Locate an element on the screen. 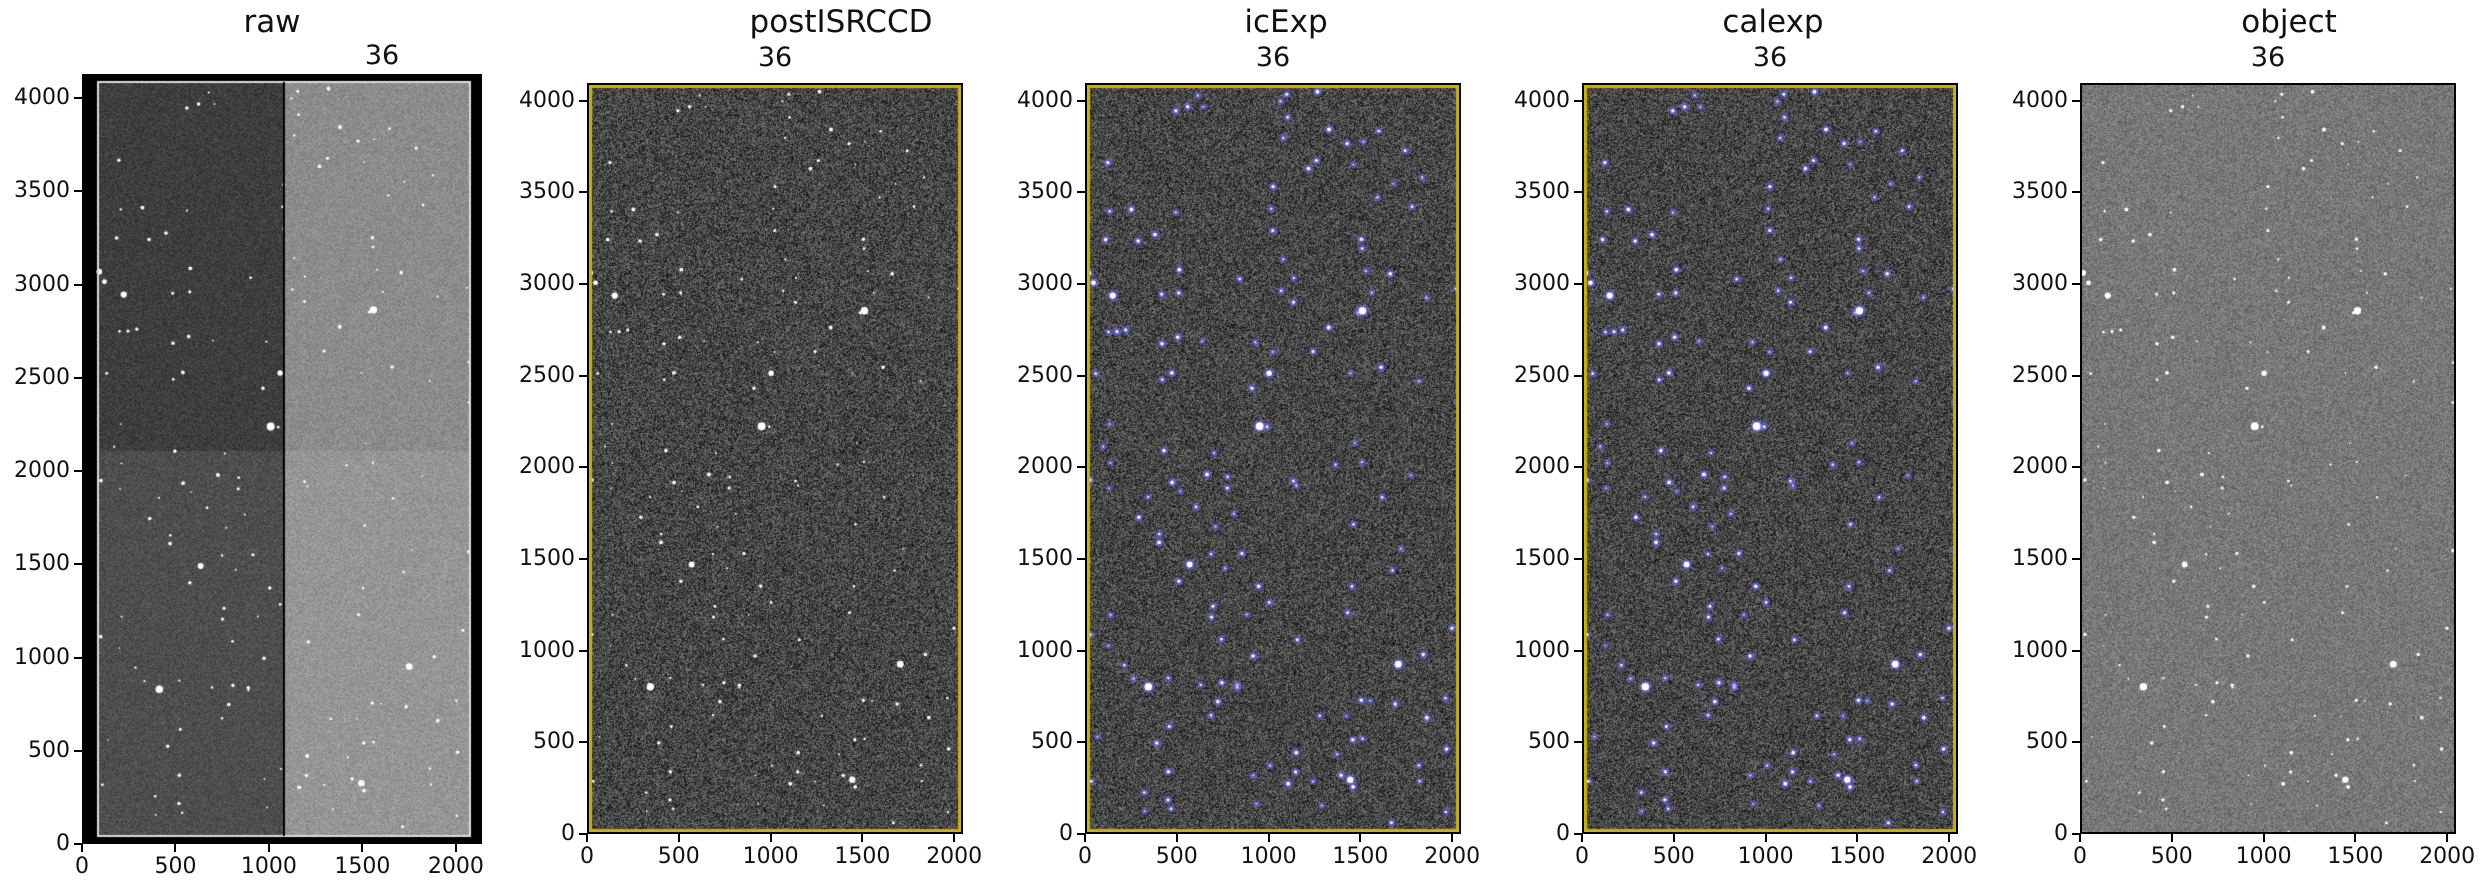  x-tick-label: 0 is located at coordinates (82, 866).